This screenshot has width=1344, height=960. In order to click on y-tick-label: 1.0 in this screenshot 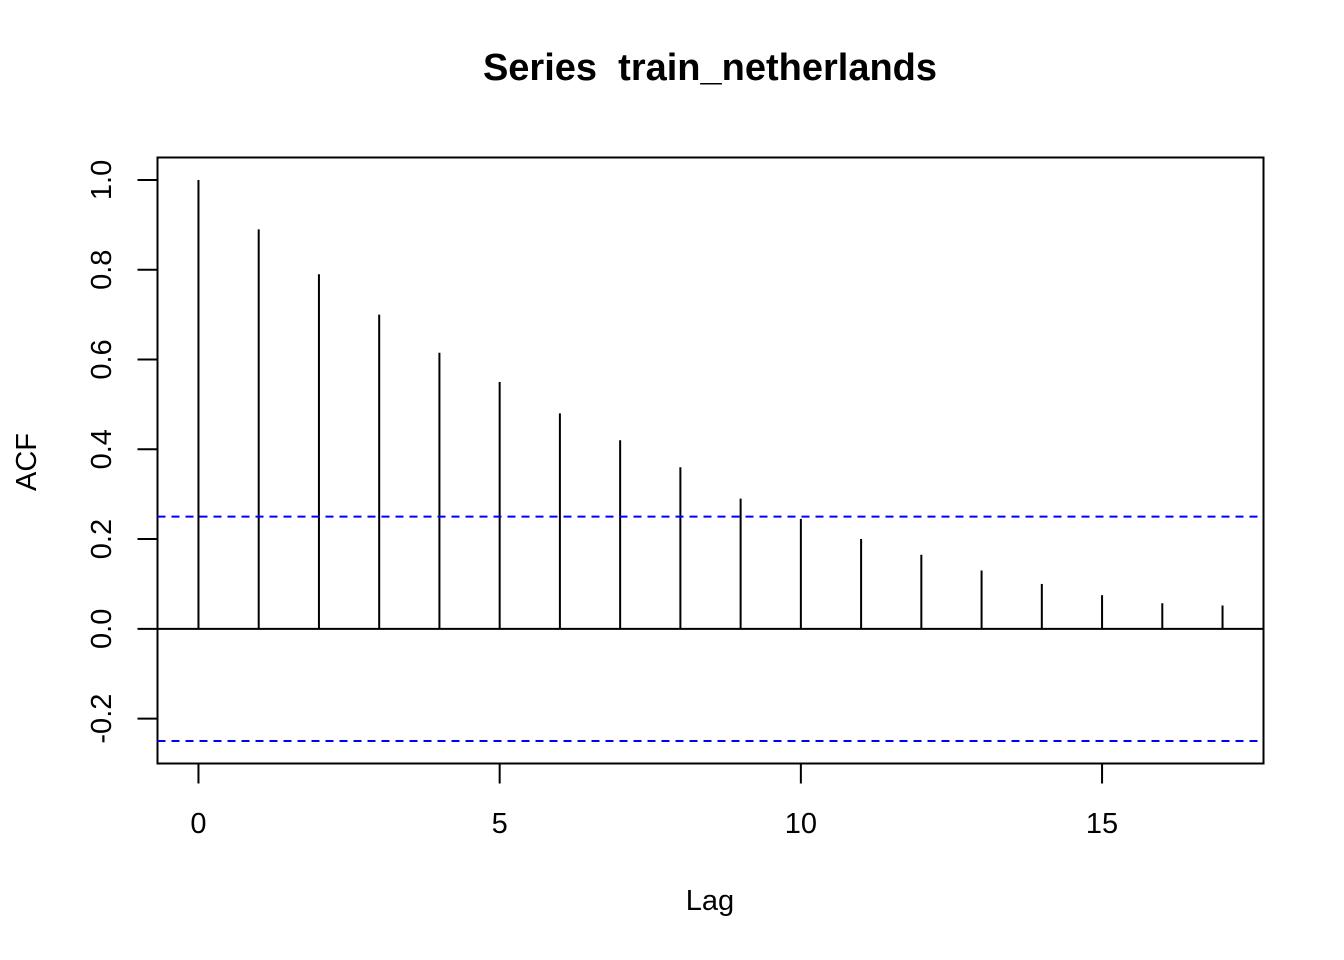, I will do `click(102, 180)`.